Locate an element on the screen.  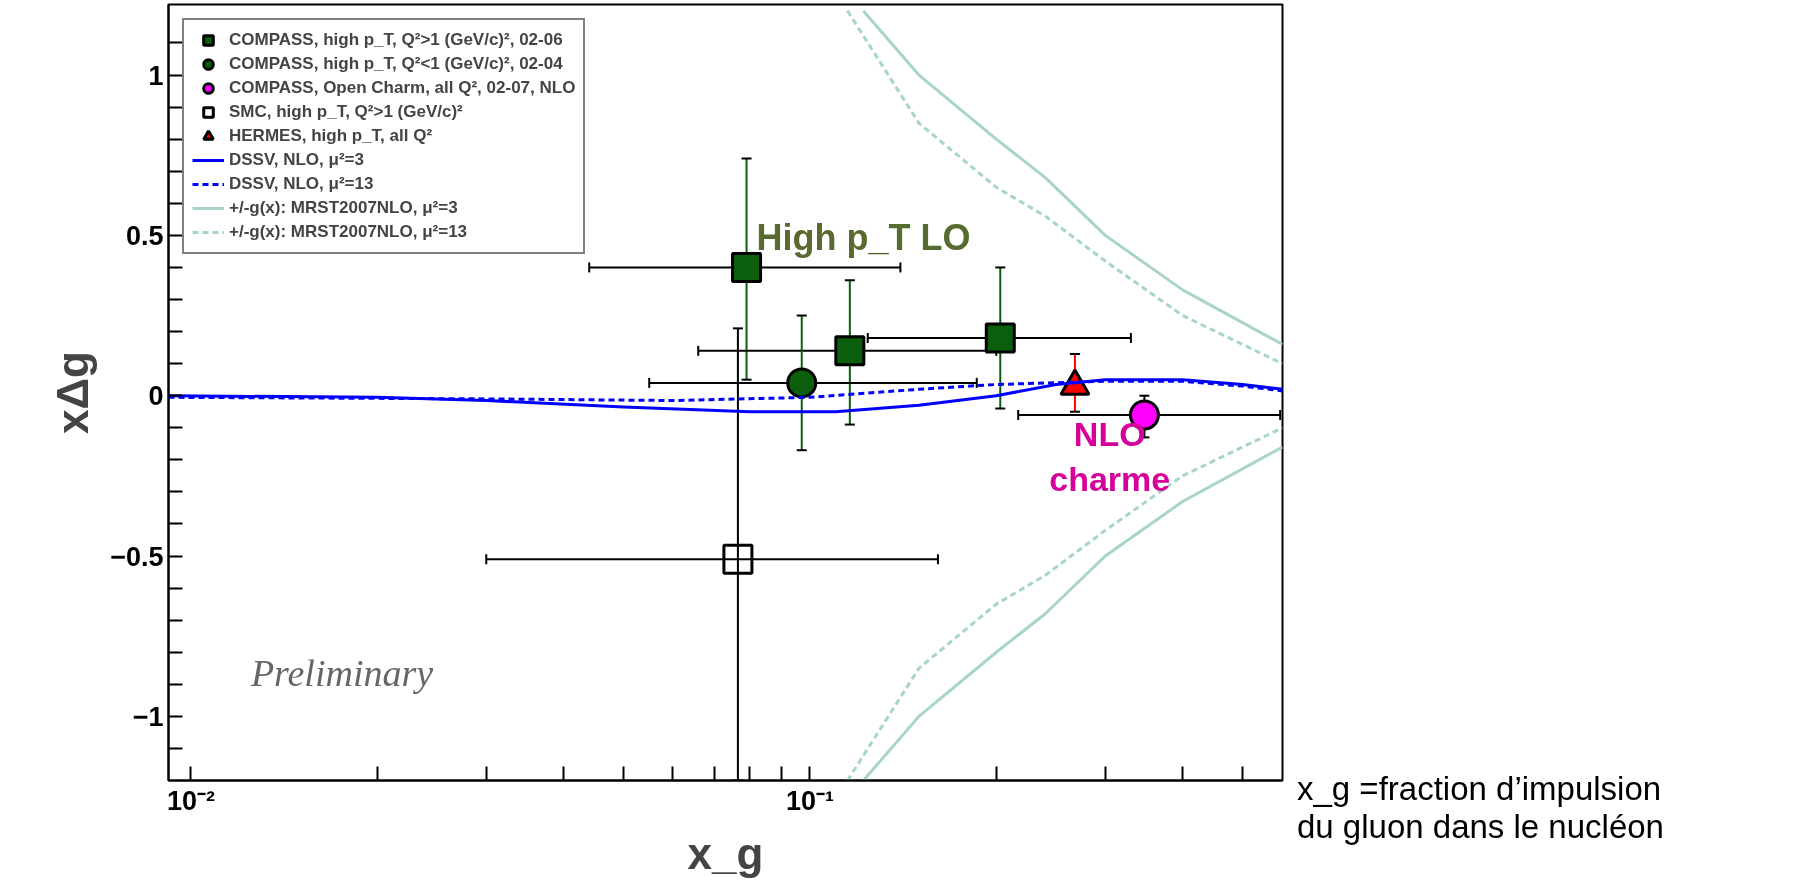
legend-label: DSSV, NLO, μ²=3 is located at coordinates (296, 160).